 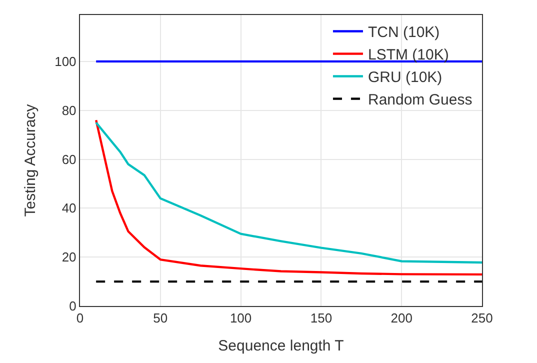 I want to click on legend-label: LSTM (10K), so click(x=408, y=55).